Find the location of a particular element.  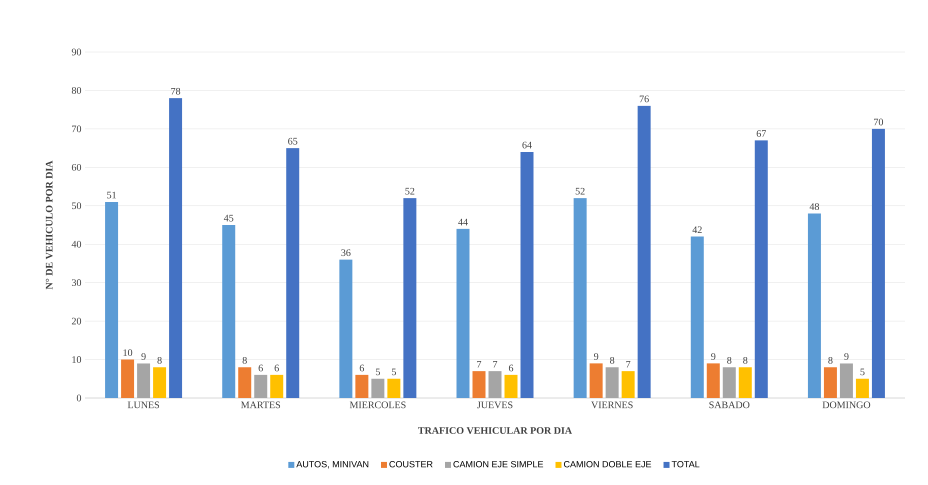

x-tick-label: DOMINGO is located at coordinates (846, 405).